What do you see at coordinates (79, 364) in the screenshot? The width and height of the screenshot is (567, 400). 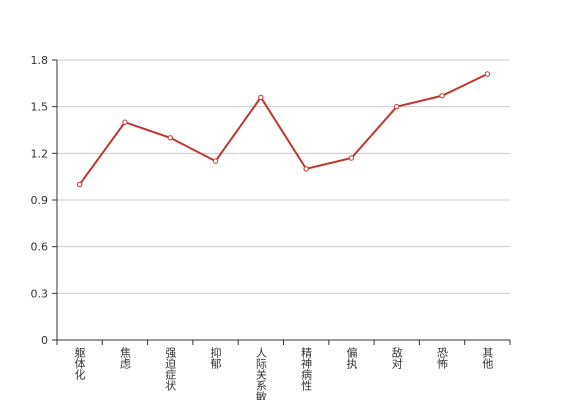 I see `x-tick-label: 躯体化` at bounding box center [79, 364].